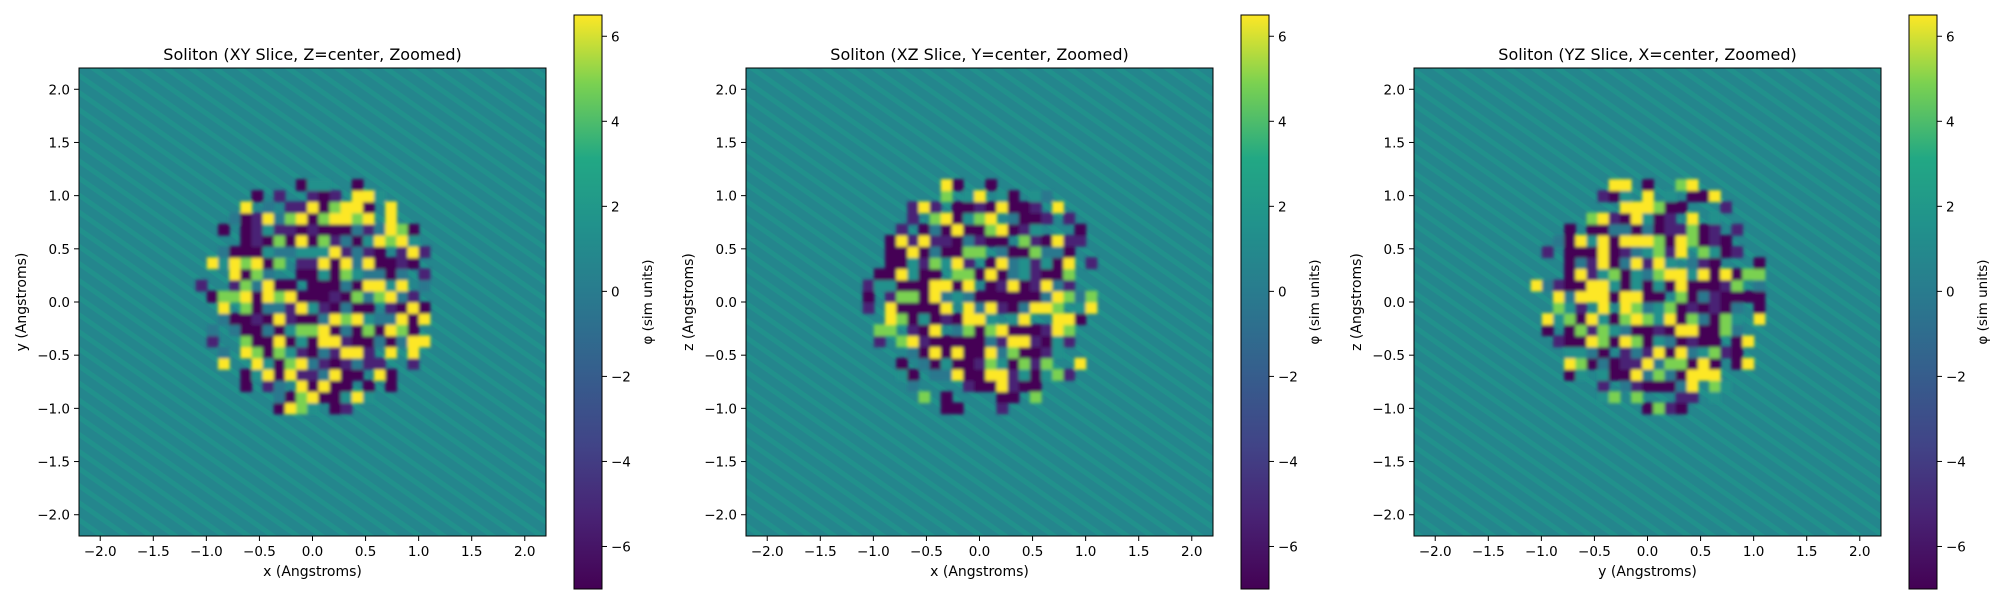 The width and height of the screenshot is (2000, 600). Describe the element at coordinates (1388, 409) in the screenshot. I see `y-tick-label: −1.0` at that location.